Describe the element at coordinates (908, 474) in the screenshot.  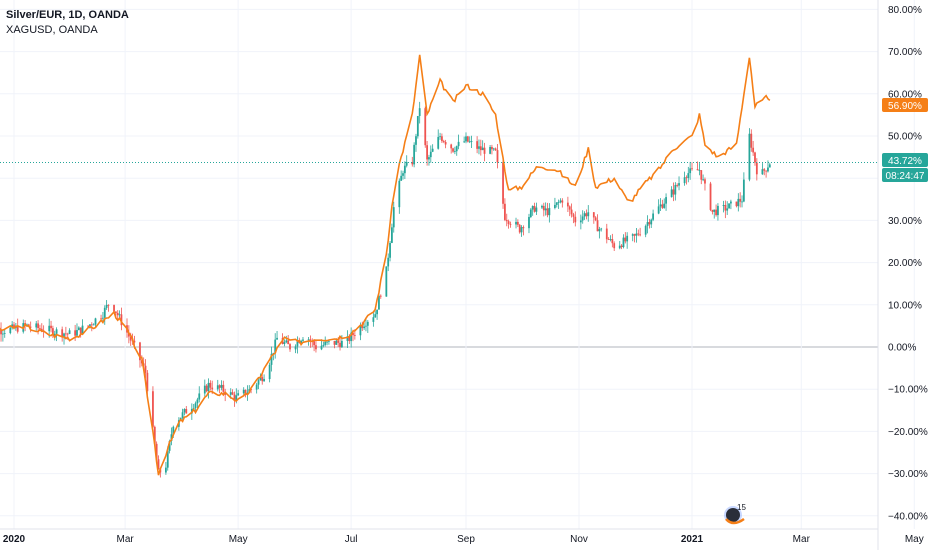
I see `y-tick-label: −30.00%` at that location.